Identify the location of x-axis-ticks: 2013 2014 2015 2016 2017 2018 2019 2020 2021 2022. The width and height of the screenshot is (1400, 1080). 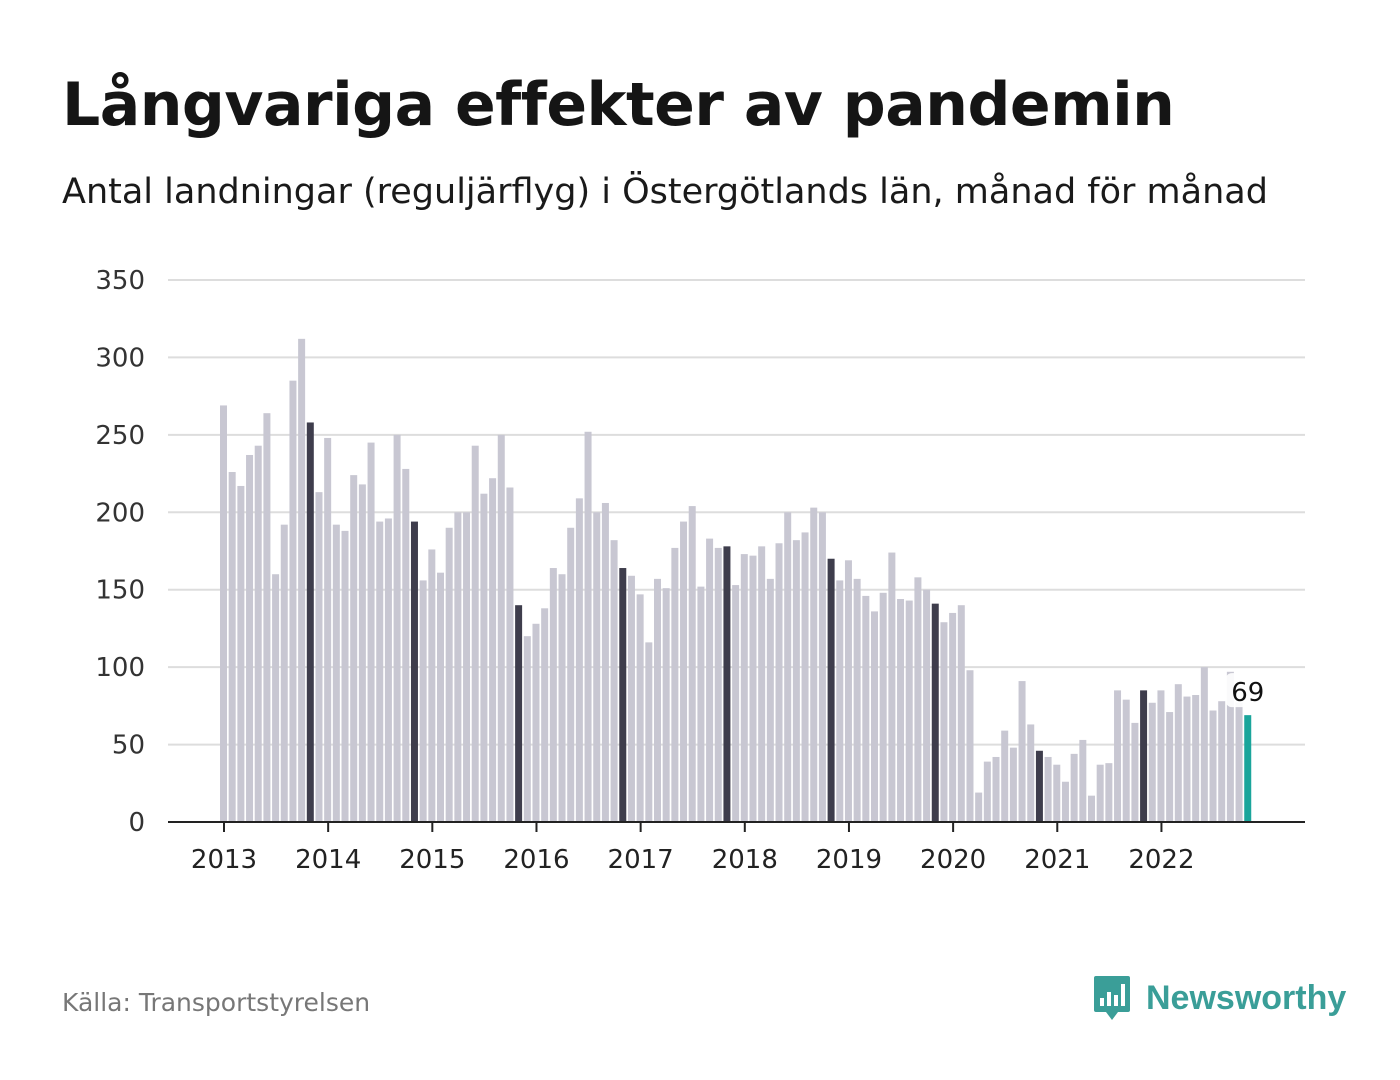
(693, 848).